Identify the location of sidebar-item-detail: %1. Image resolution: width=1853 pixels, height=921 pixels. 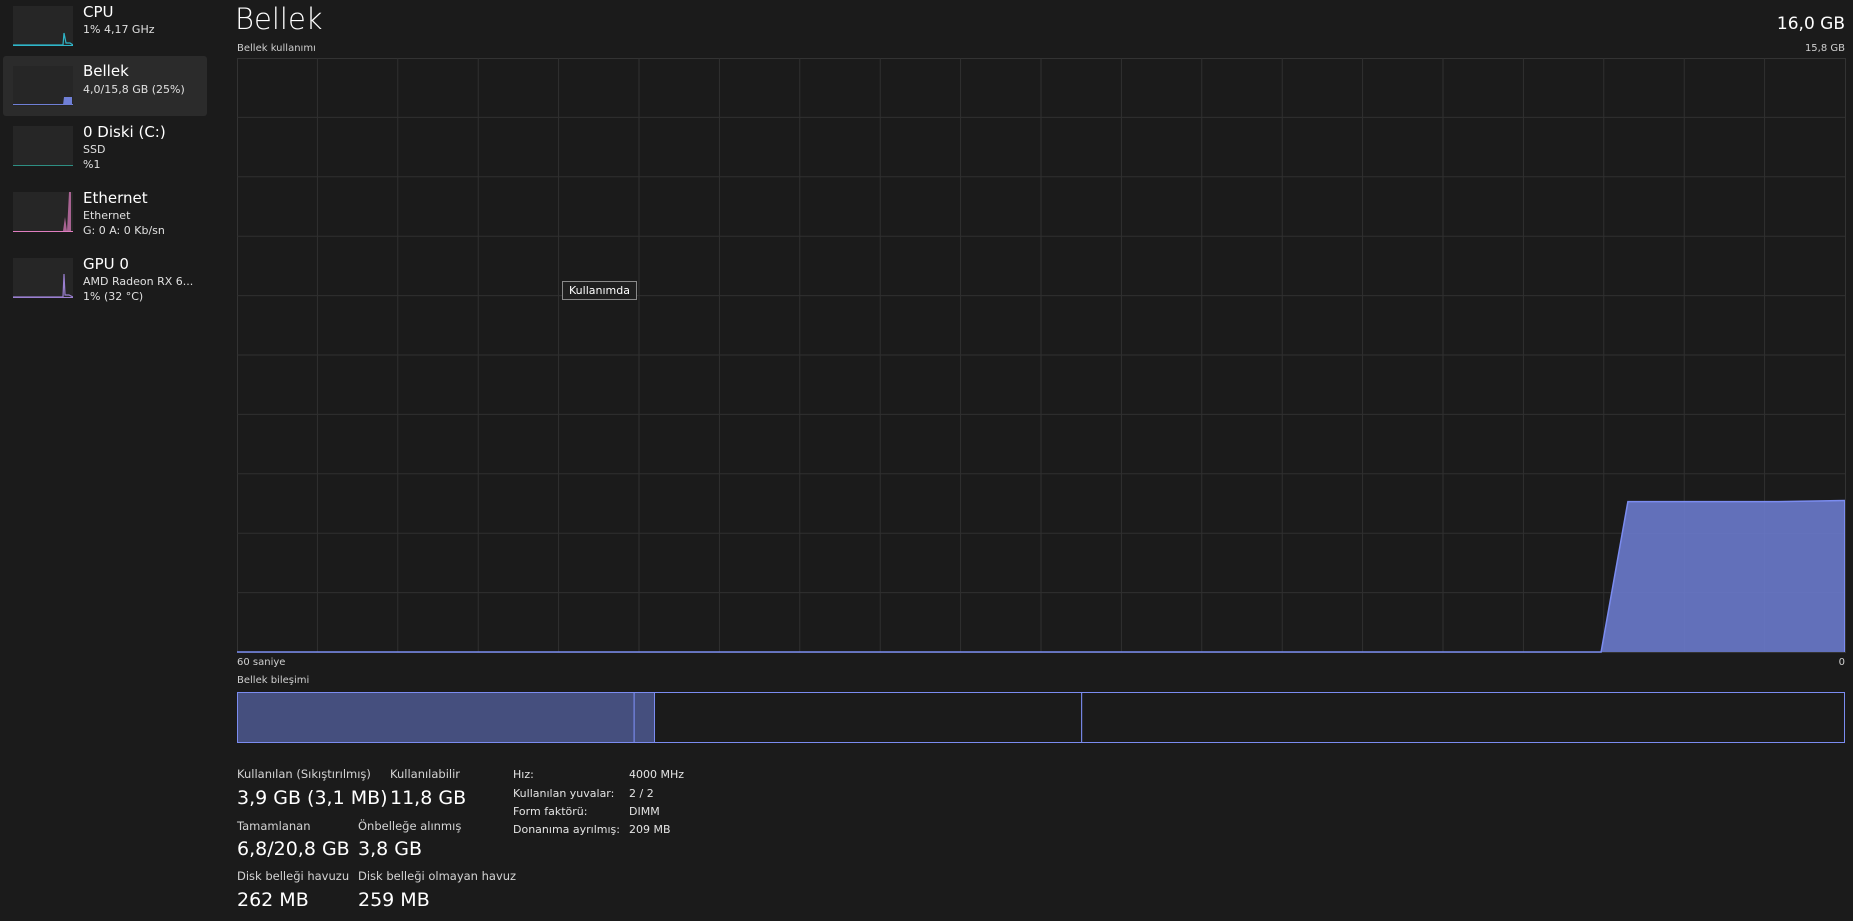
(92, 164).